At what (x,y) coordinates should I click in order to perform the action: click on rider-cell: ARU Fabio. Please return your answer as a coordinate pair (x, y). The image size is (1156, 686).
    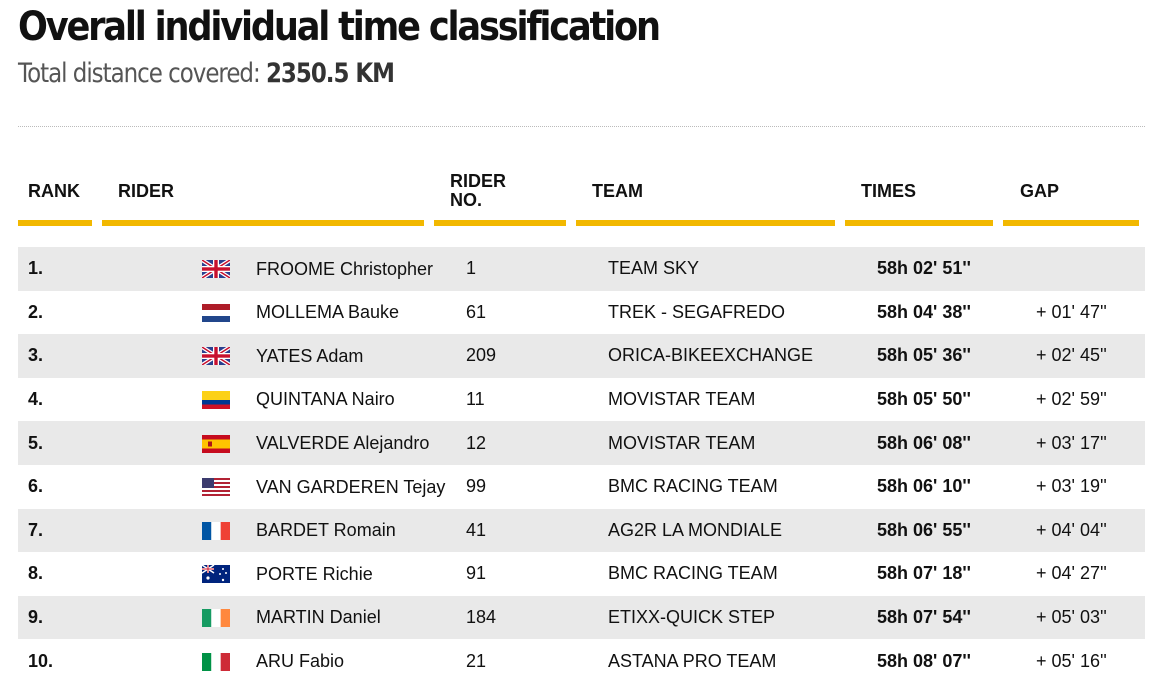
    Looking at the image, I should click on (276, 661).